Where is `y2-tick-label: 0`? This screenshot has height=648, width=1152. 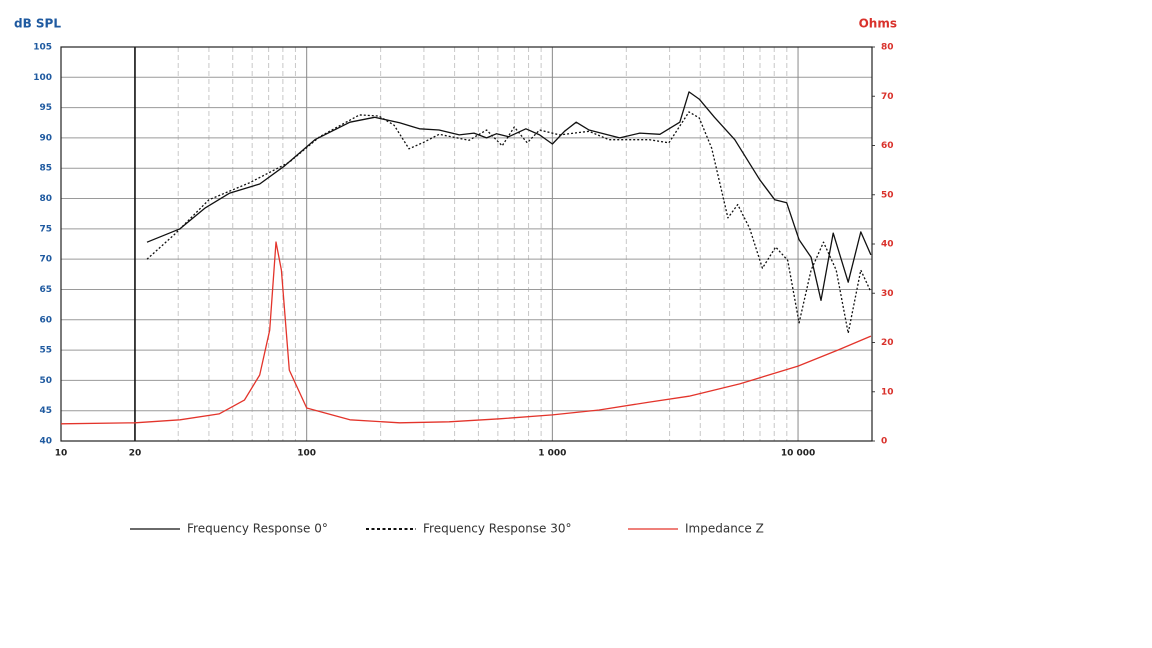
y2-tick-label: 0 is located at coordinates (884, 442).